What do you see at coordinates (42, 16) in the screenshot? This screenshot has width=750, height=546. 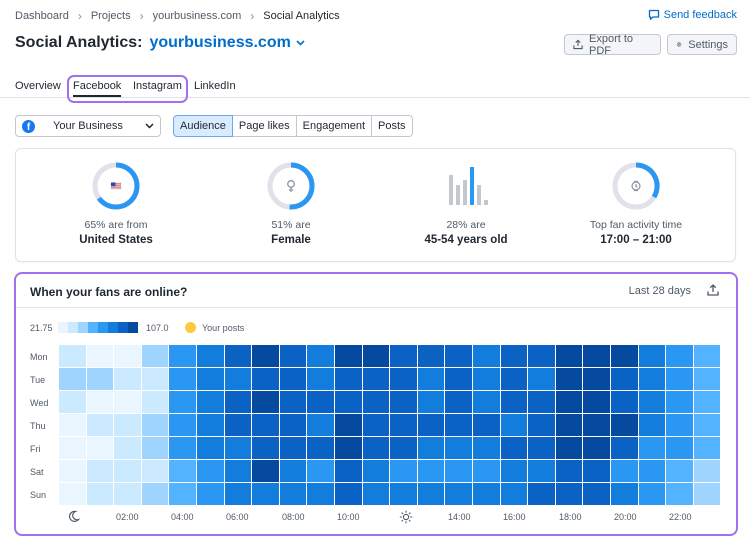 I see `breadcrumb-dashboard: Dashboard` at bounding box center [42, 16].